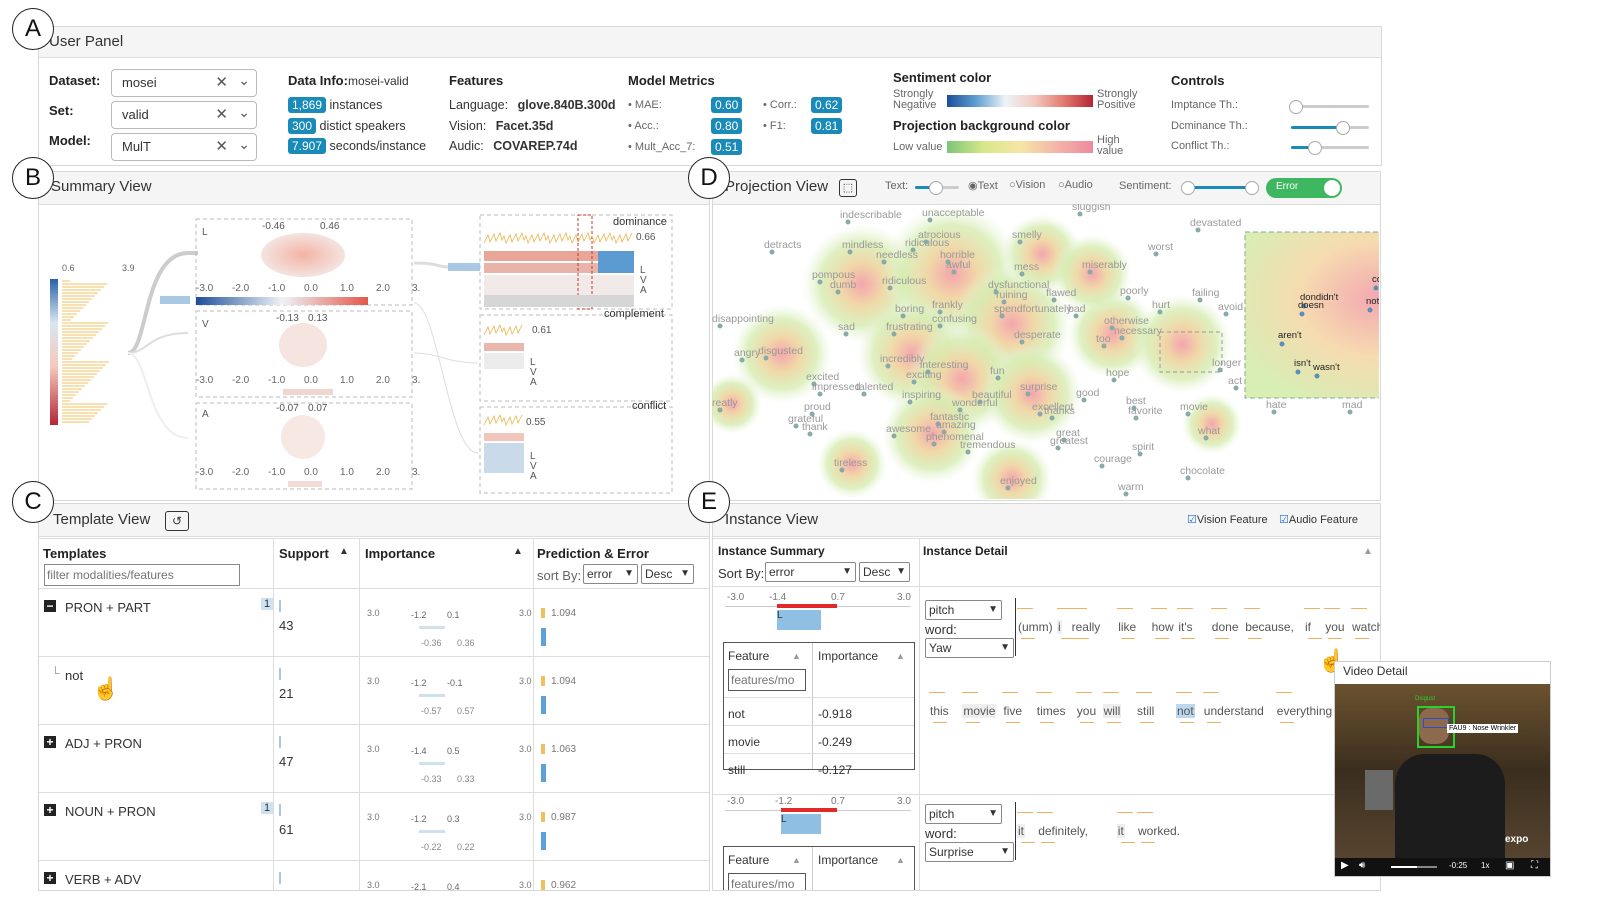  I want to click on text-slider, so click(937, 188).